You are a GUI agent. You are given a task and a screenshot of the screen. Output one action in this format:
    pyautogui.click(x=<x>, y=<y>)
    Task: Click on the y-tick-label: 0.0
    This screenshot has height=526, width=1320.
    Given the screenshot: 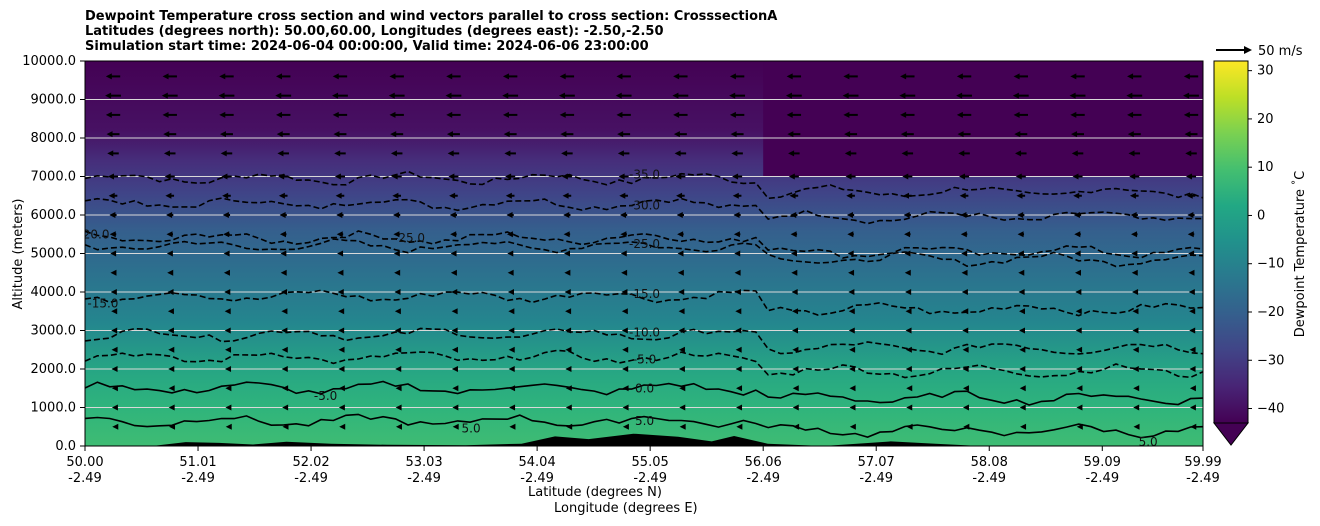 What is the action you would take?
    pyautogui.click(x=65, y=446)
    